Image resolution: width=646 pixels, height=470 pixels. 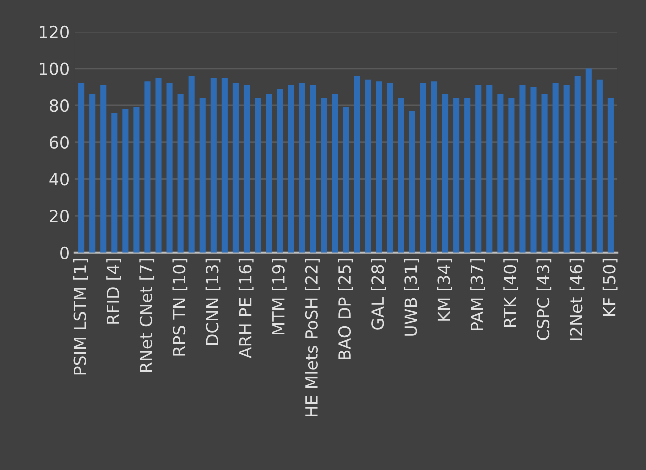 I want to click on y-tick-label: 0, so click(x=64, y=253).